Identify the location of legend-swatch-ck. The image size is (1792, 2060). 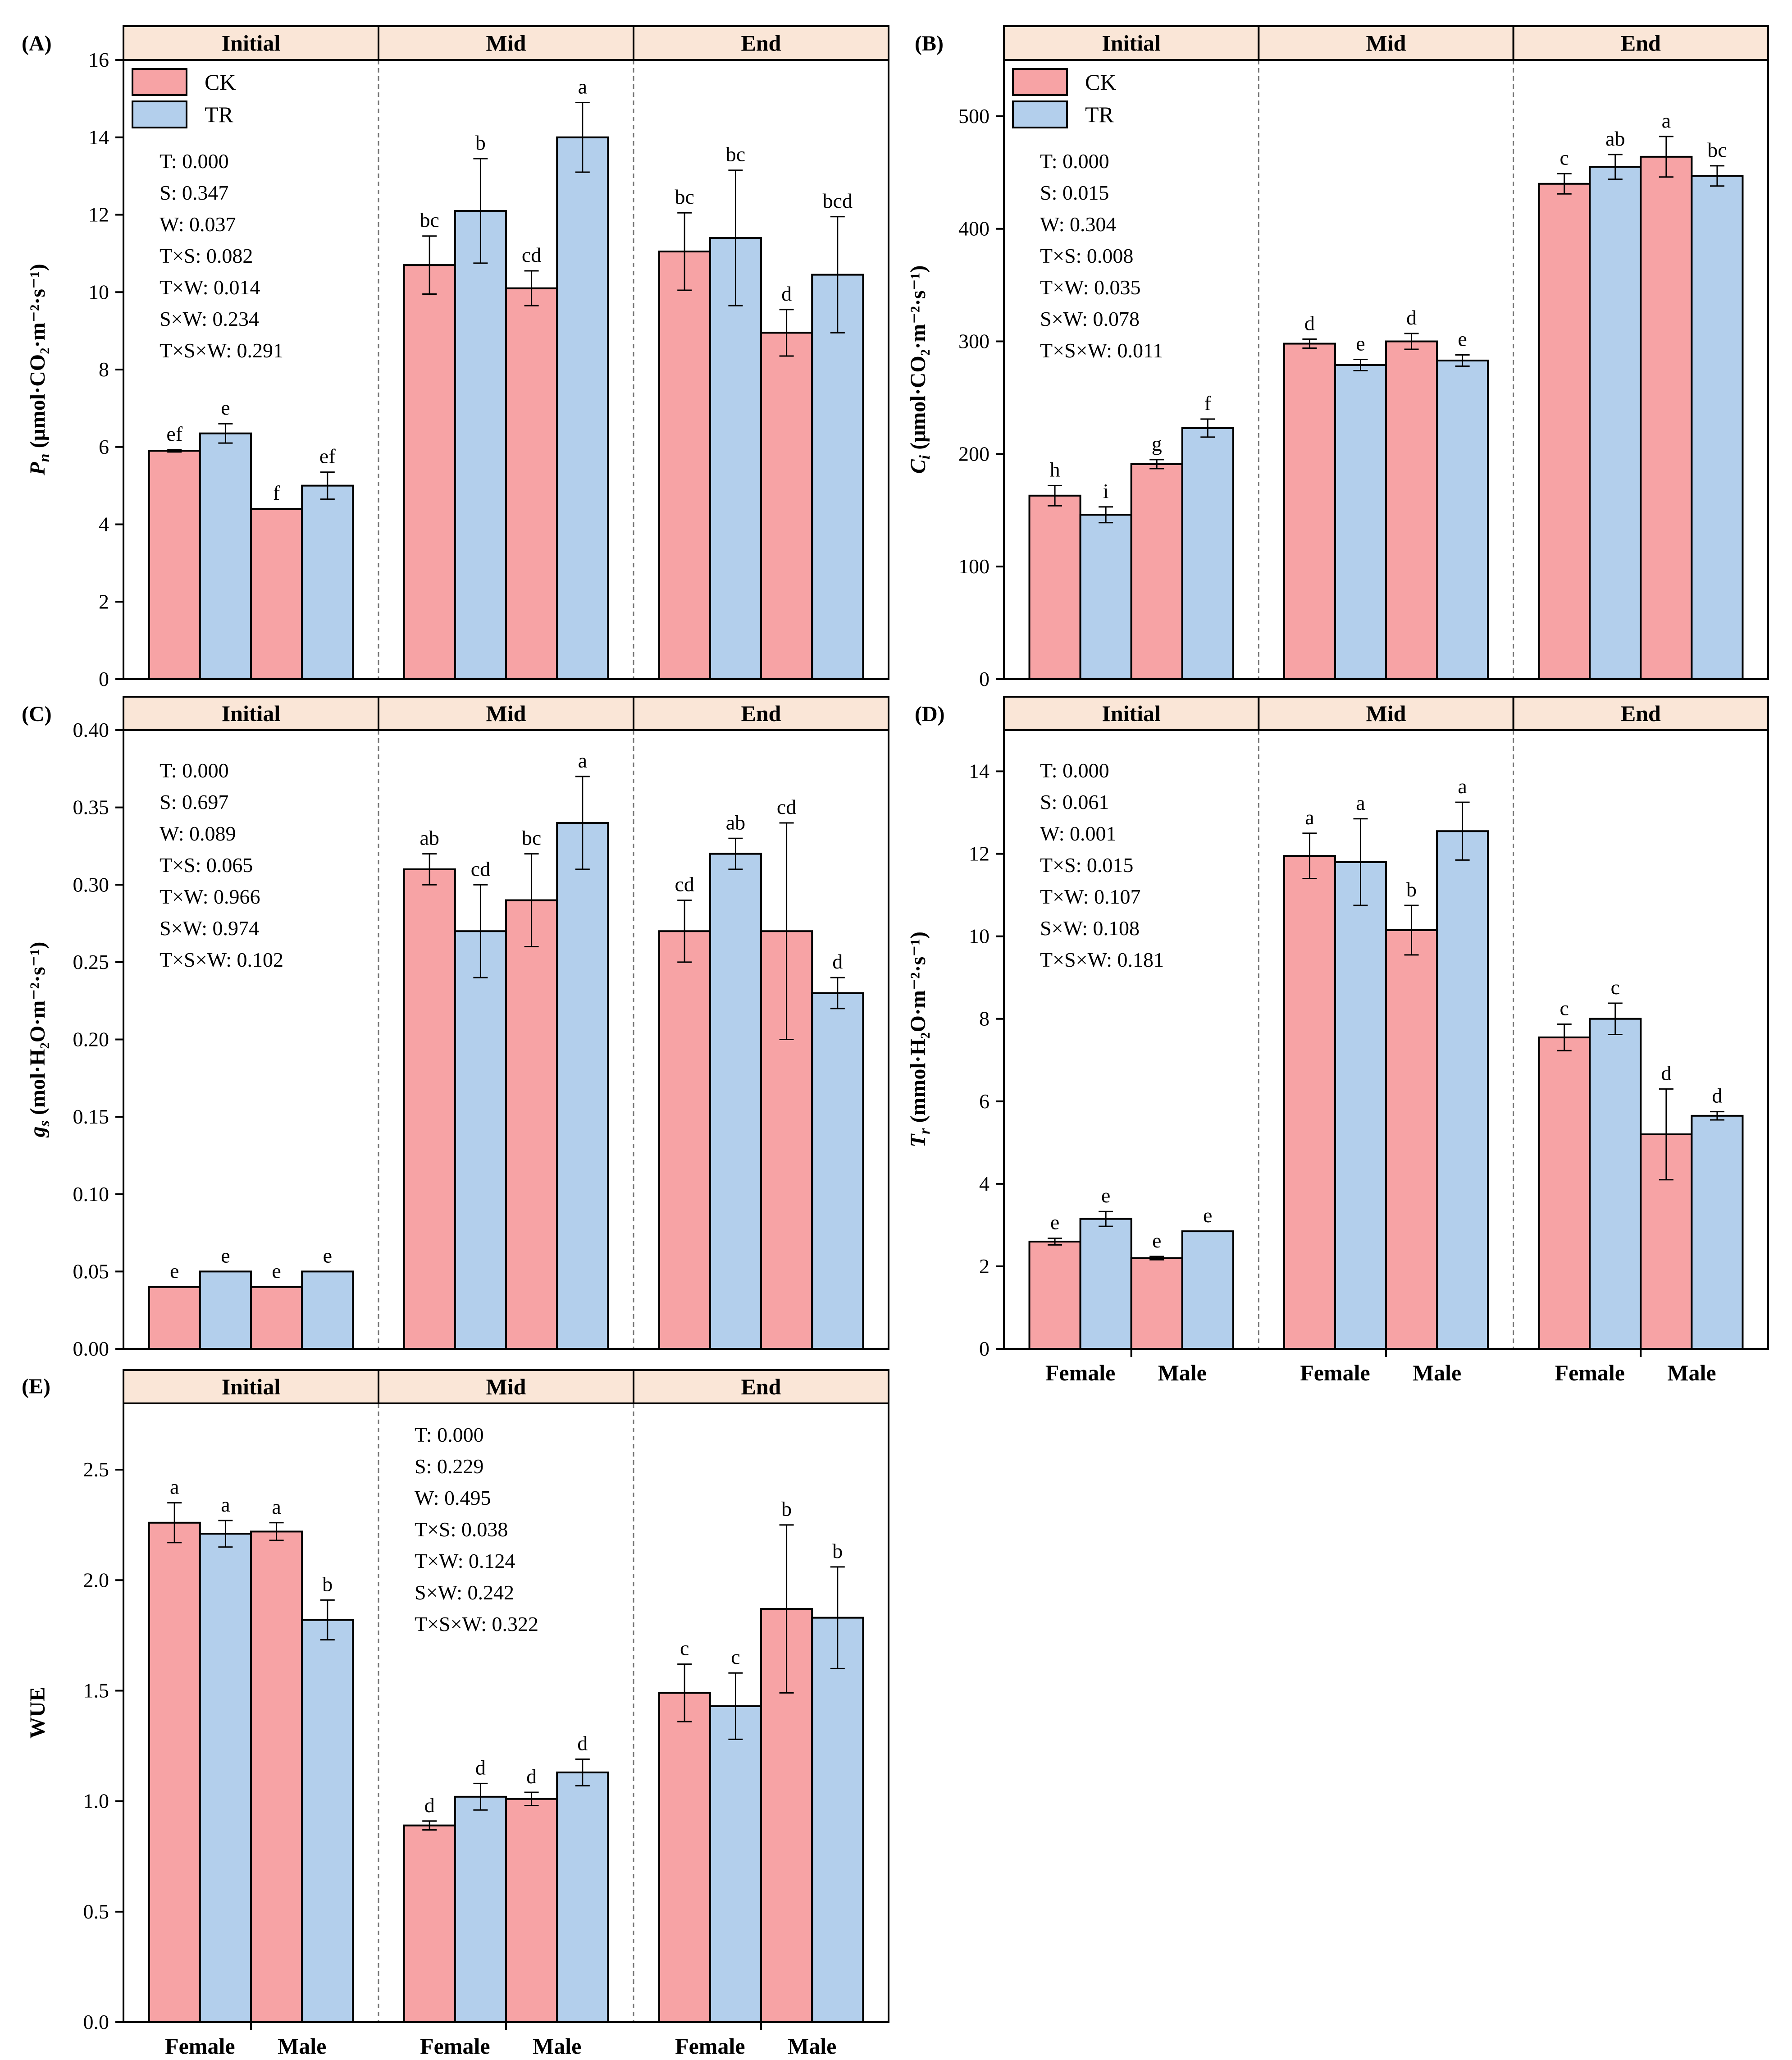
(159, 82).